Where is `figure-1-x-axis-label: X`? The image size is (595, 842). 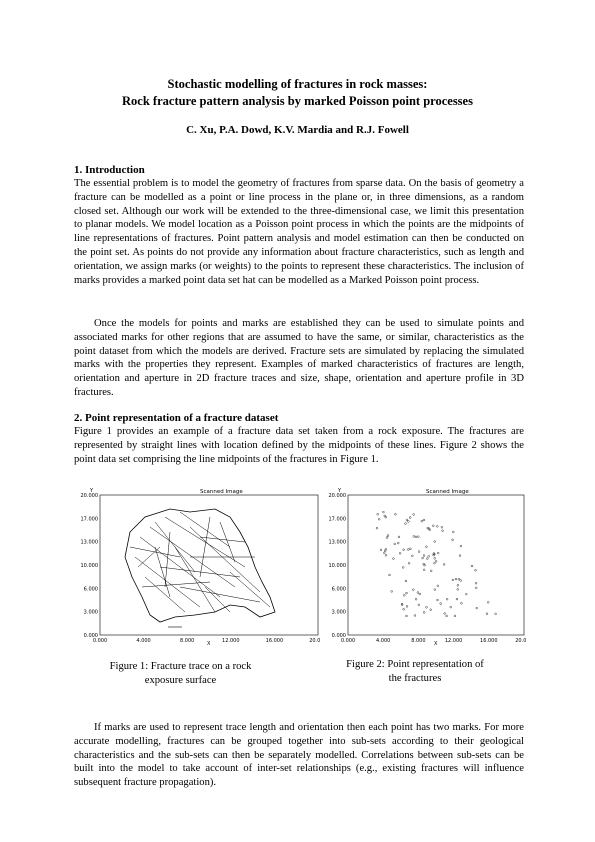 figure-1-x-axis-label: X is located at coordinates (209, 644).